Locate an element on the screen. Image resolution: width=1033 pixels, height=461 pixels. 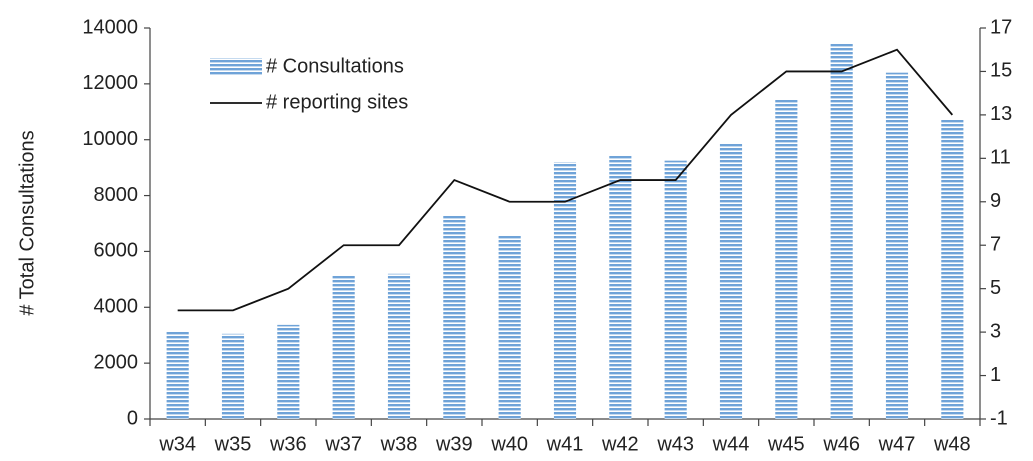
y2-tick-label: 17 is located at coordinates (1001, 27).